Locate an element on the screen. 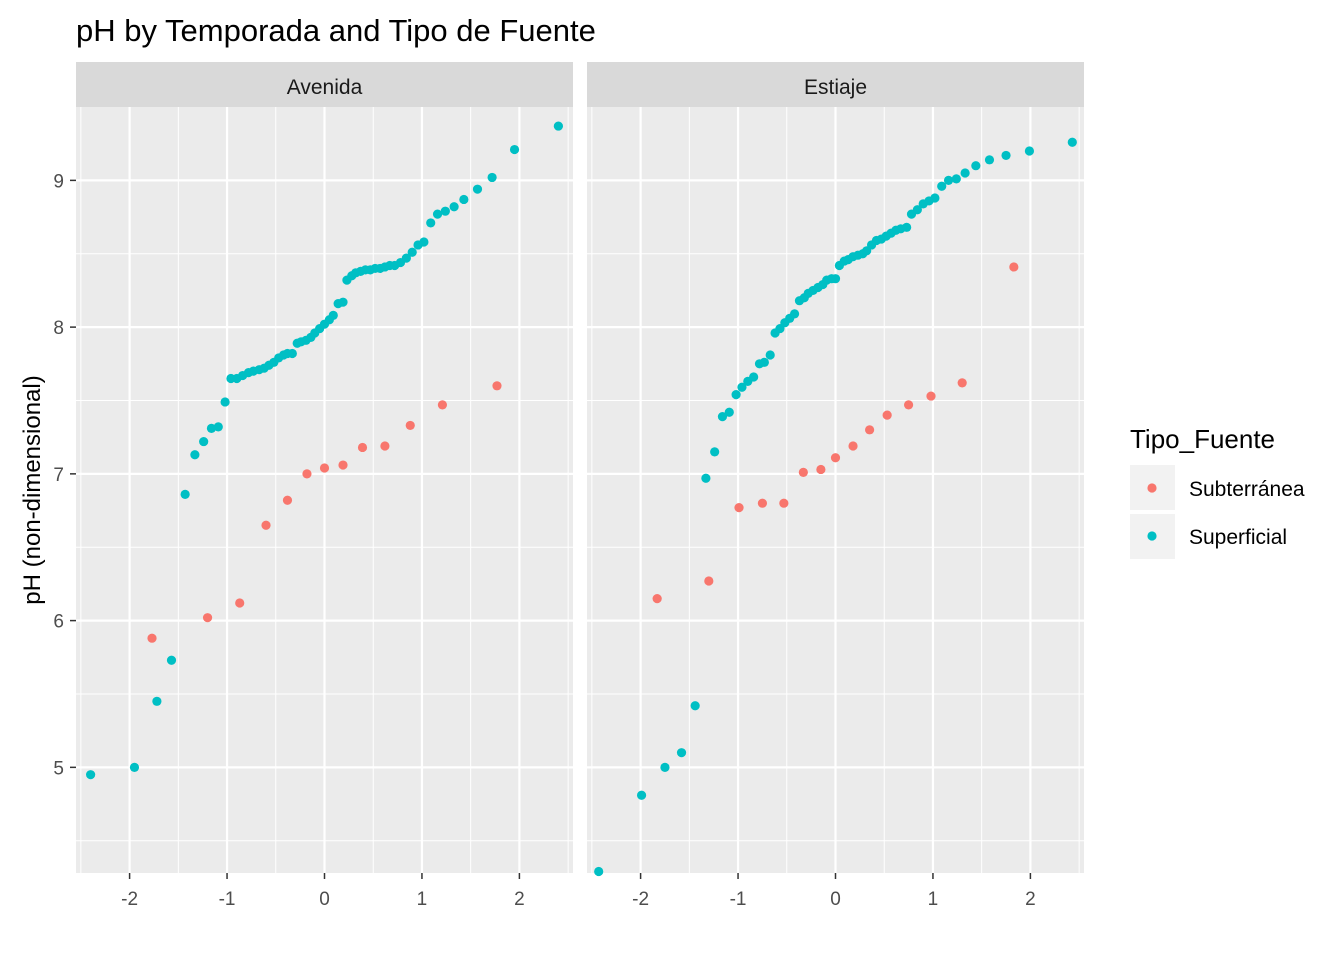 This screenshot has height=960, width=1344. y-tick-label: 5 is located at coordinates (58, 768).